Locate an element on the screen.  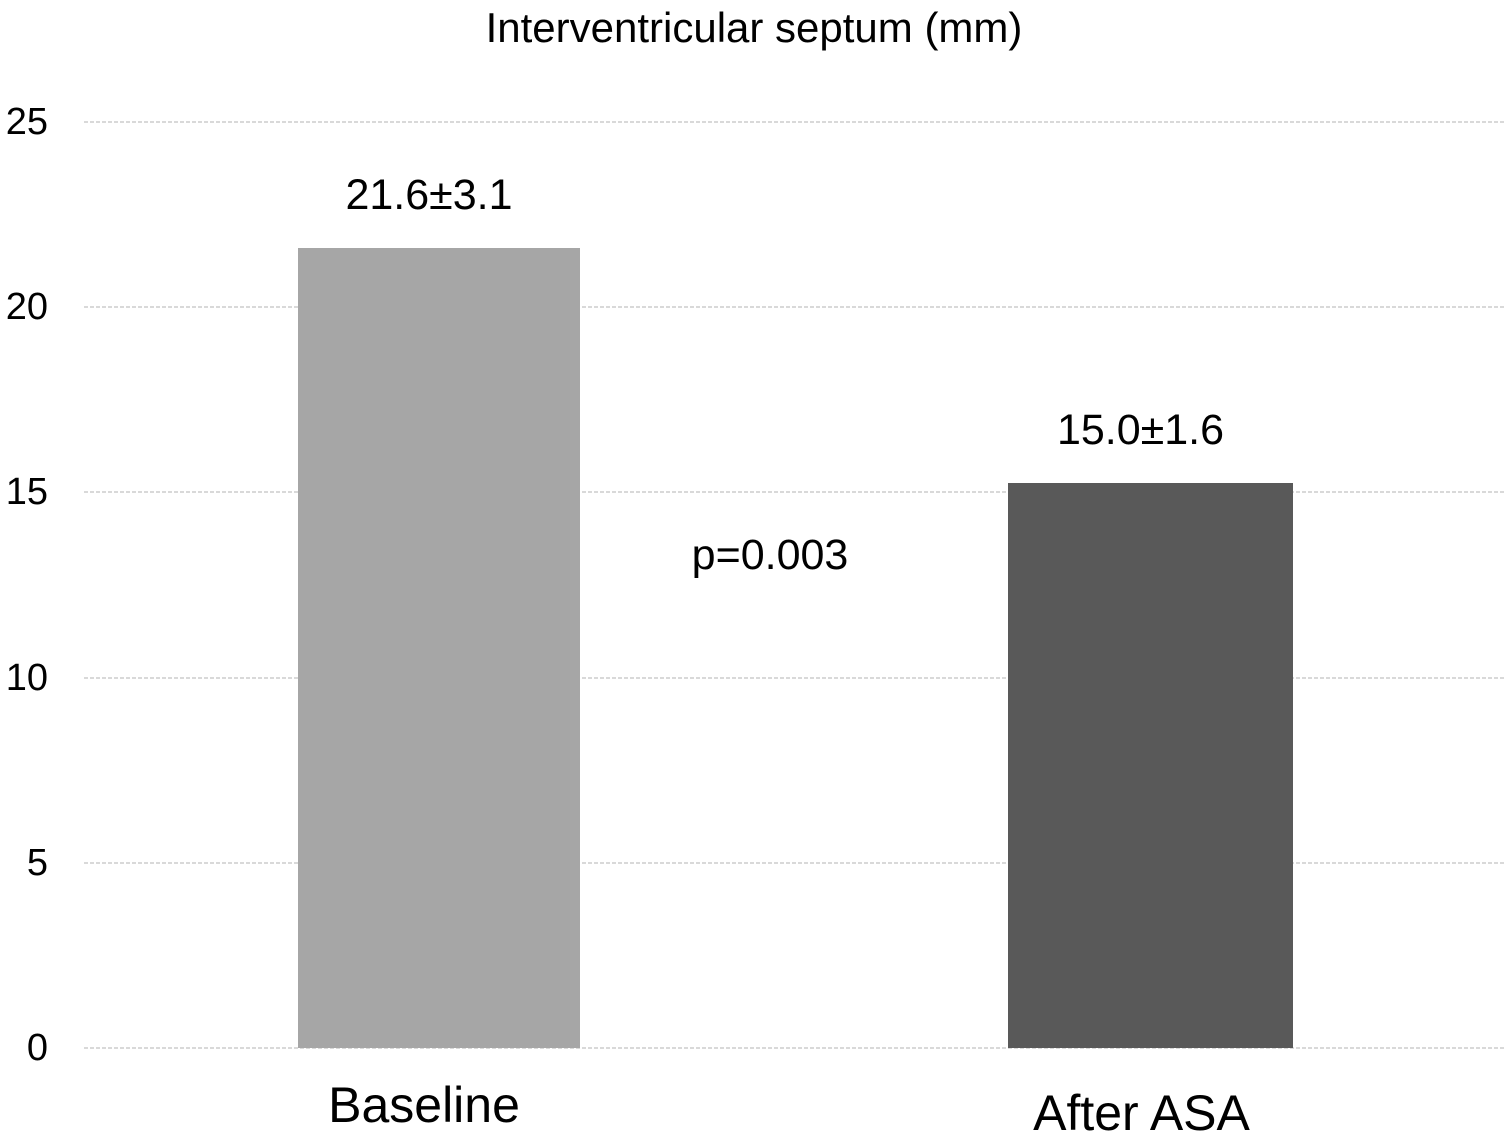
bar-after-asa is located at coordinates (1150, 765).